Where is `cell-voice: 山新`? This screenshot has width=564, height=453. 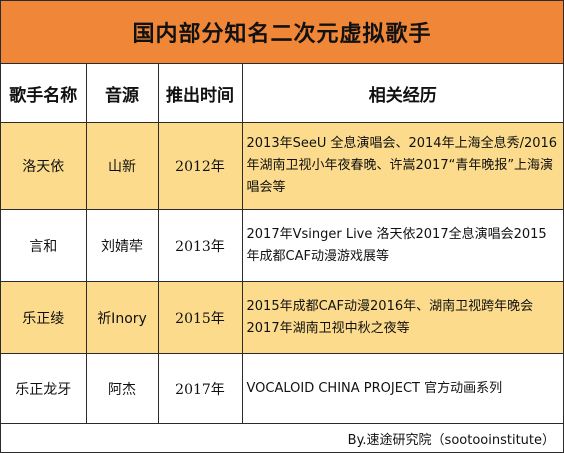 cell-voice: 山新 is located at coordinates (122, 166).